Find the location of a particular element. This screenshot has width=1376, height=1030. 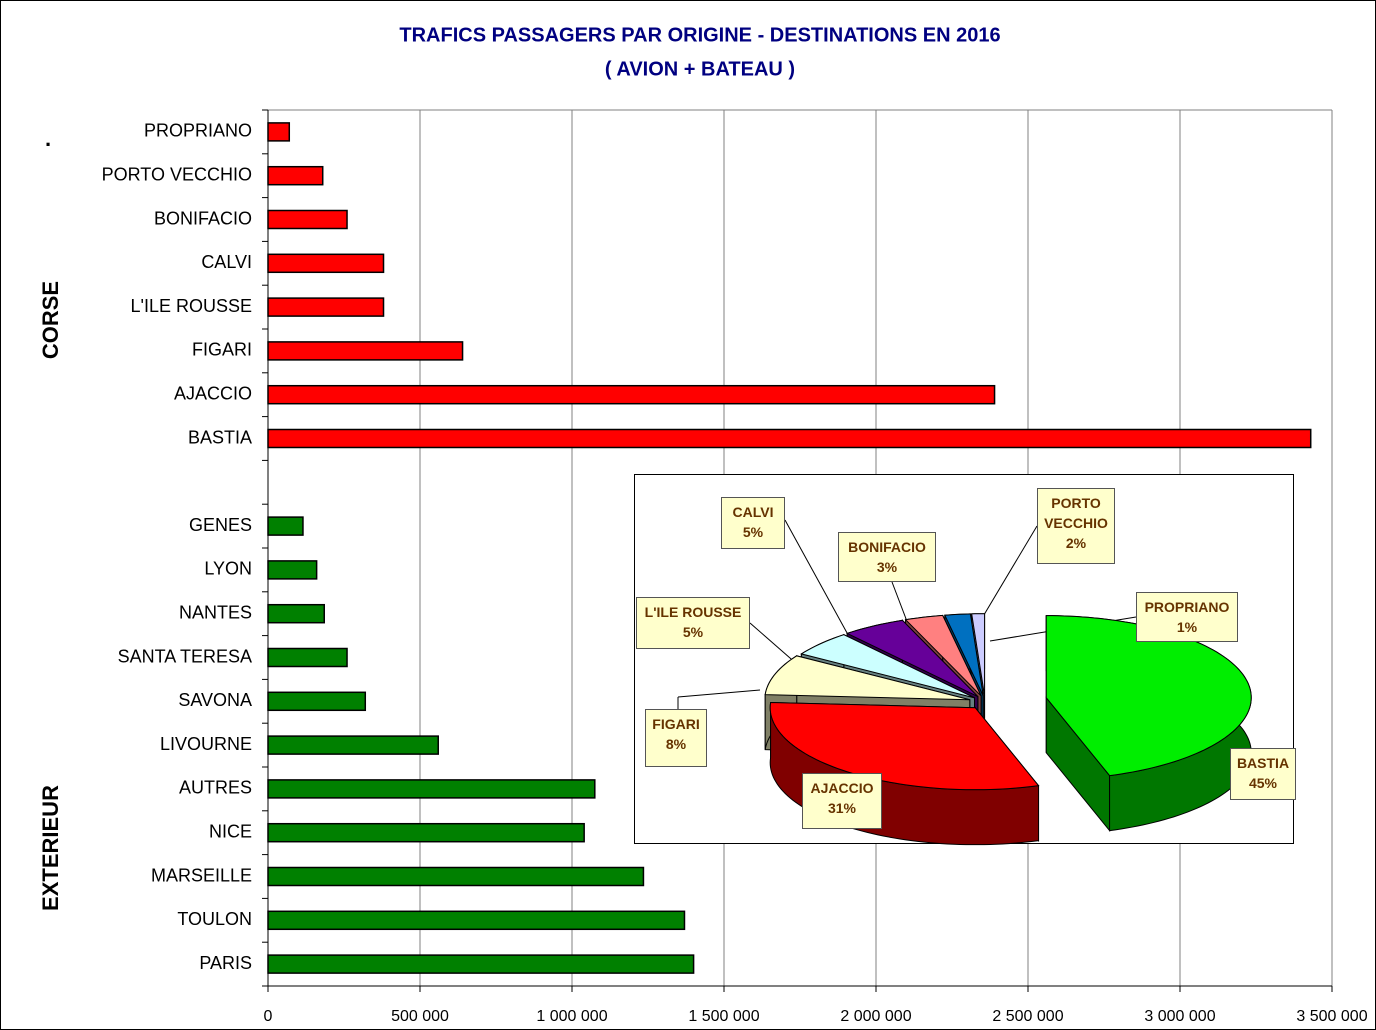

y-tick-label: LIVOURNE is located at coordinates (206, 744).